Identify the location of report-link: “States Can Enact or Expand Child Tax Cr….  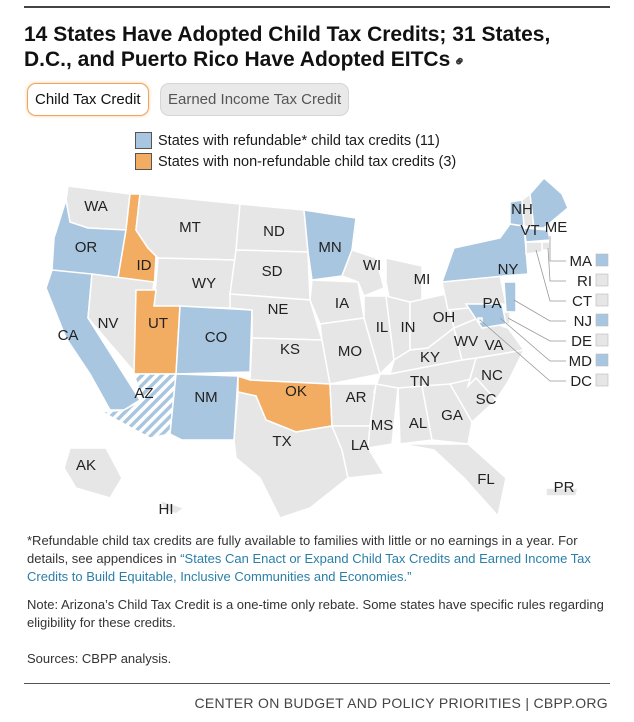
(309, 567).